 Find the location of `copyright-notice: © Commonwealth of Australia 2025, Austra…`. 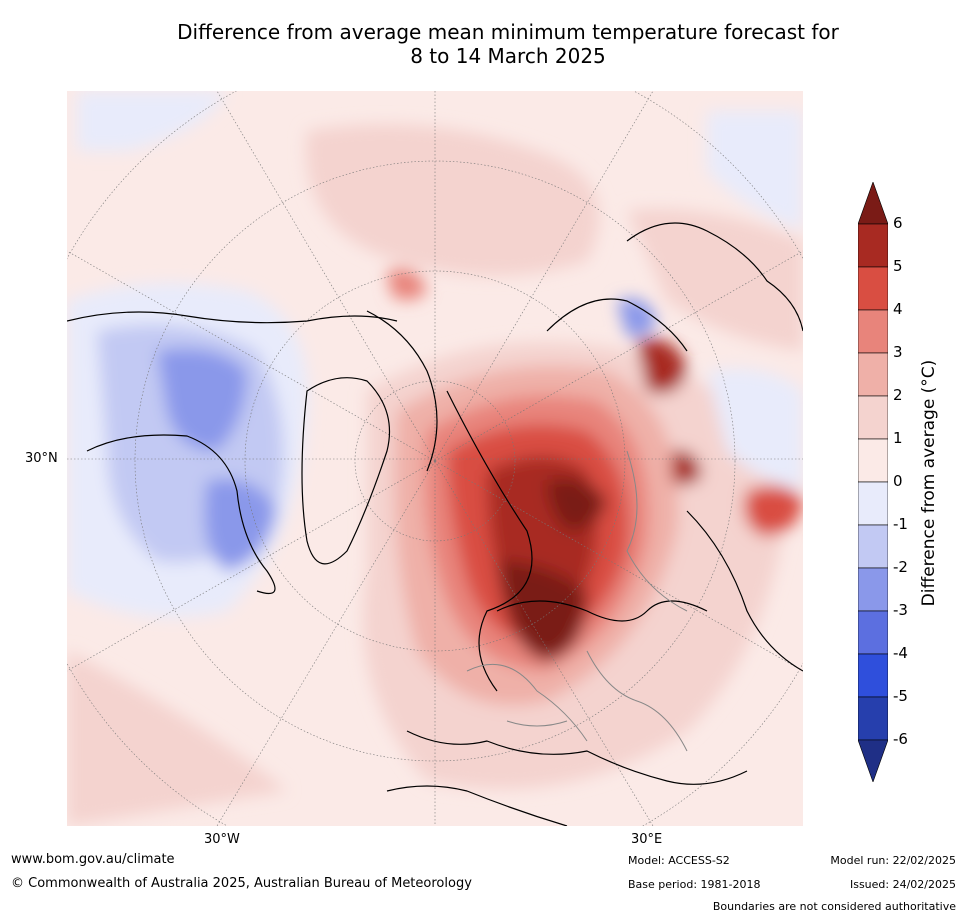

copyright-notice: © Commonwealth of Australia 2025, Austra… is located at coordinates (241, 883).